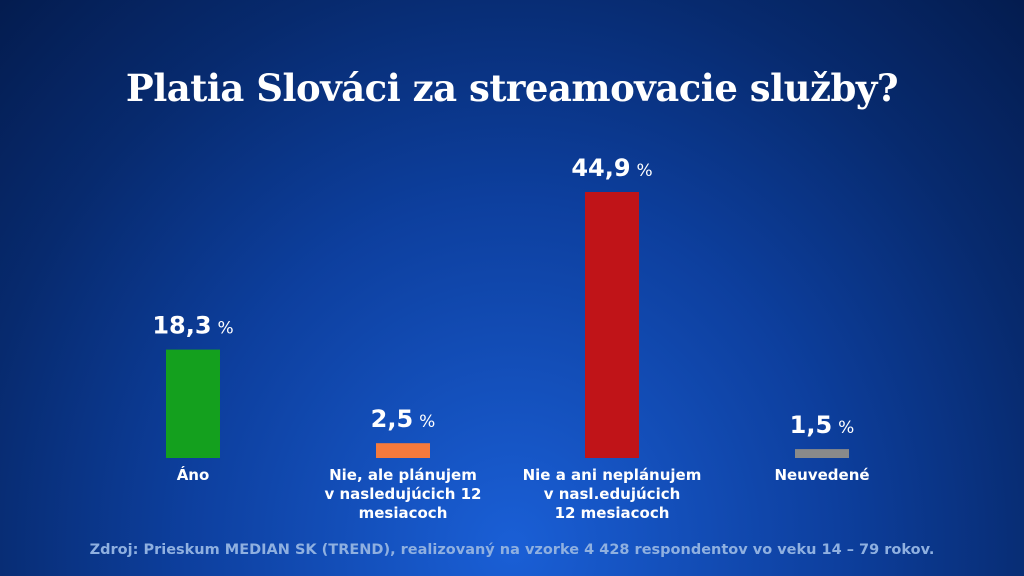 The image size is (1024, 576). Describe the element at coordinates (611, 168) in the screenshot. I see `value-label-3: 44,9%` at that location.